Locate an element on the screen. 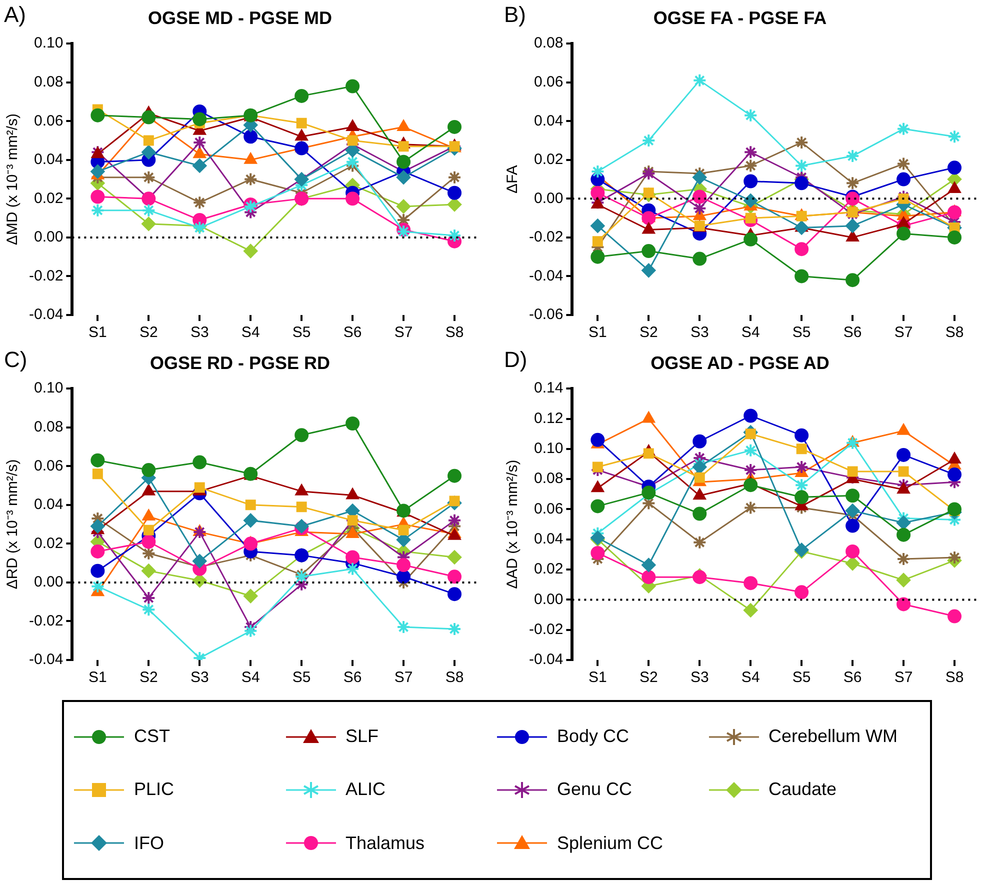 This screenshot has height=886, width=1000. chart-title: OGSE AD - PGSE AD is located at coordinates (740, 362).